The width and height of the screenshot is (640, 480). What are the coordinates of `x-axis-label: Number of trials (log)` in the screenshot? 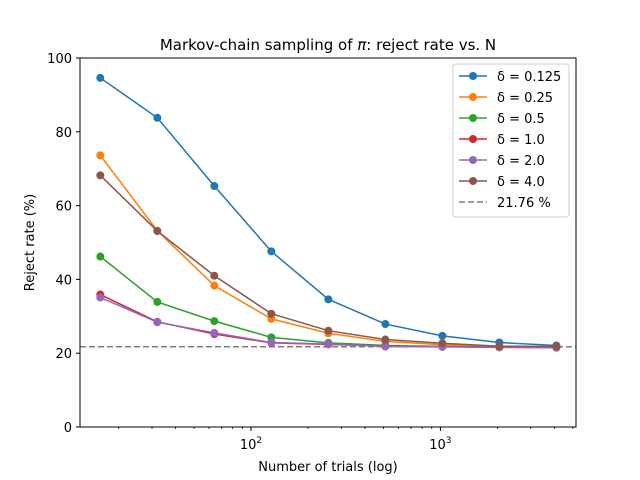 It's located at (328, 467).